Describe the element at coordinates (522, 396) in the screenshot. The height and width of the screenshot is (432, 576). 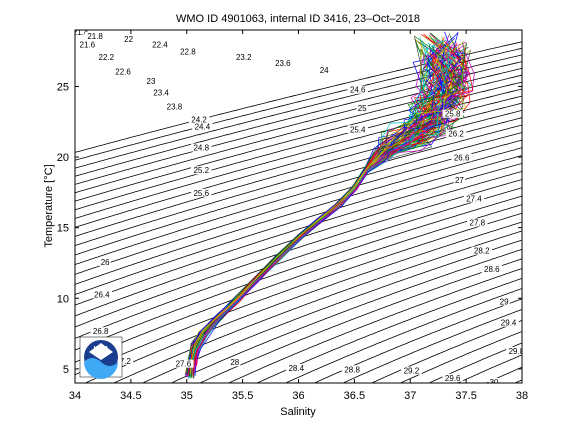
I see `x-tick-label: 38` at that location.